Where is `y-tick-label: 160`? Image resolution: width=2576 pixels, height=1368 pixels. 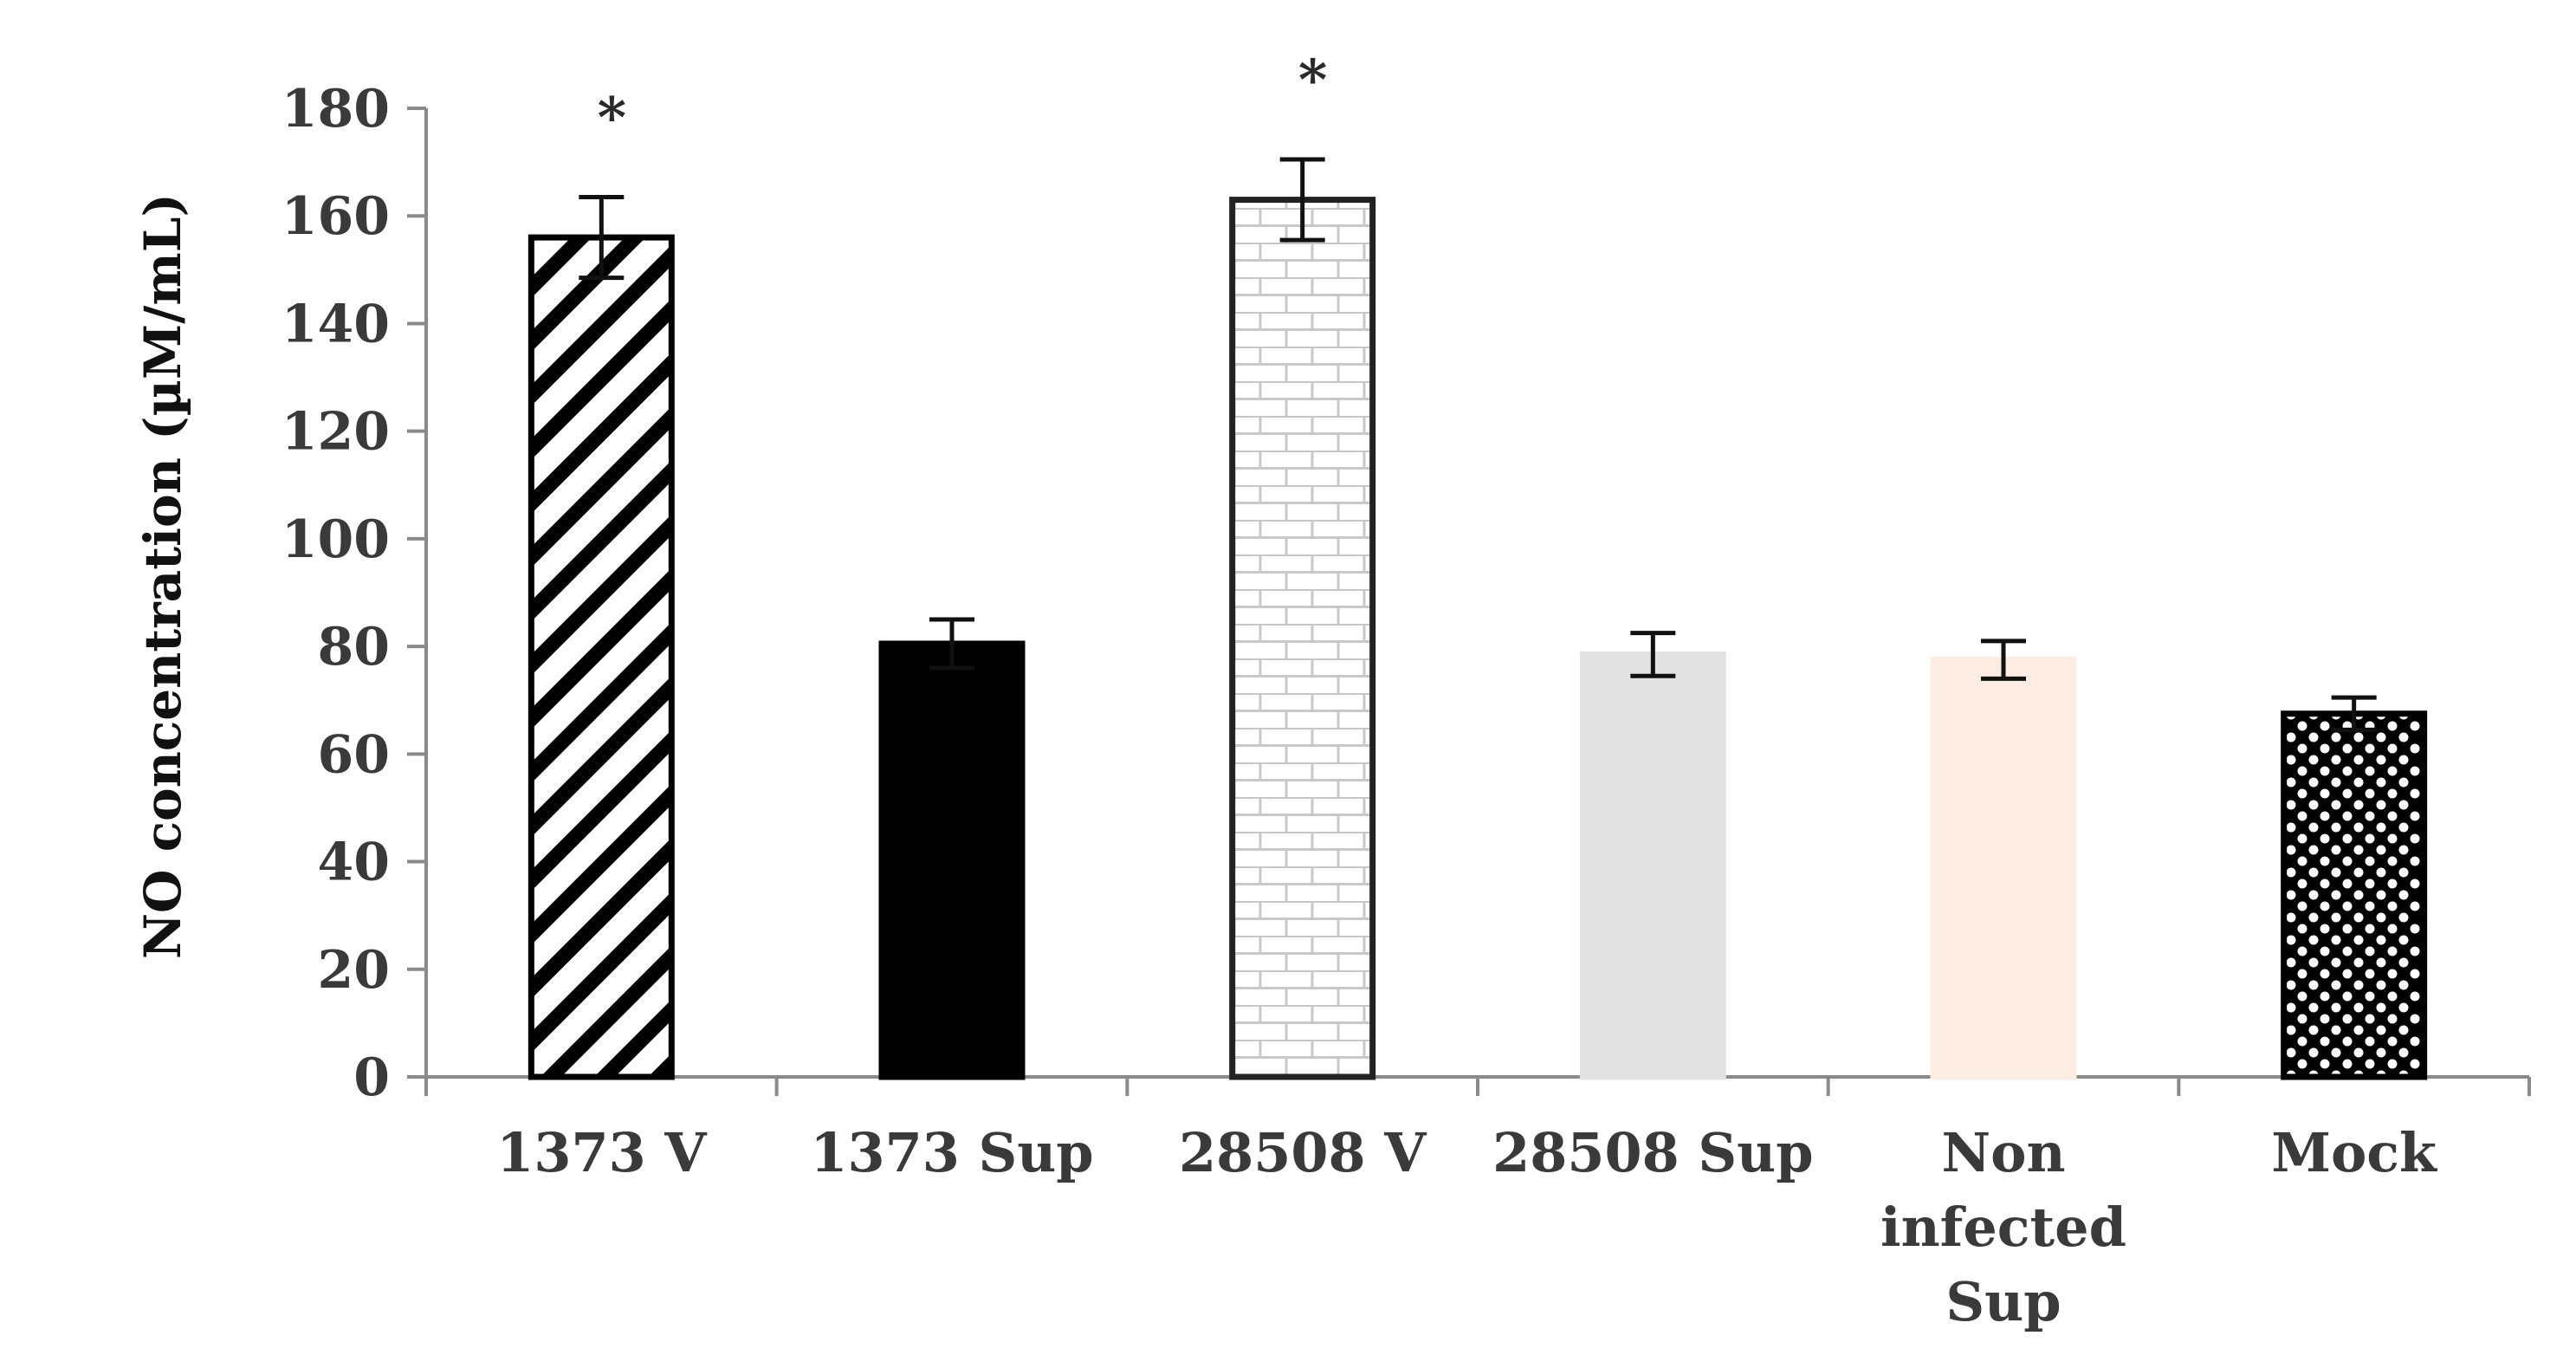
y-tick-label: 160 is located at coordinates (336, 216).